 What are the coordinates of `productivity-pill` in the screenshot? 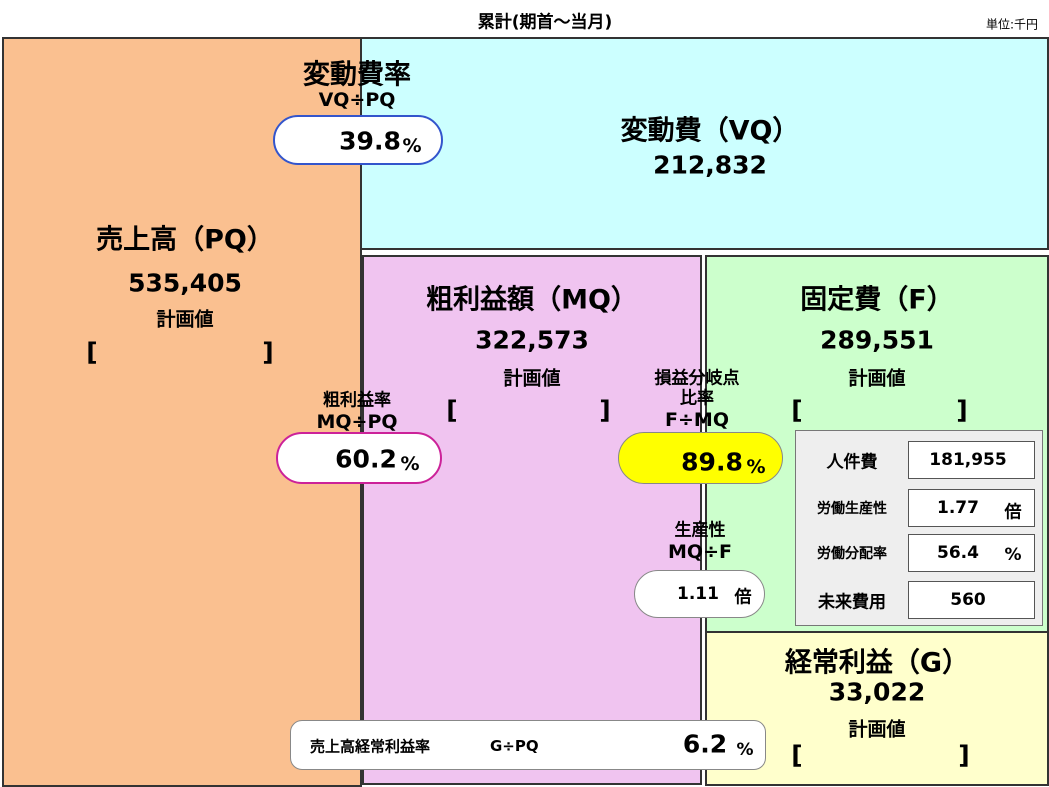 It's located at (699, 594).